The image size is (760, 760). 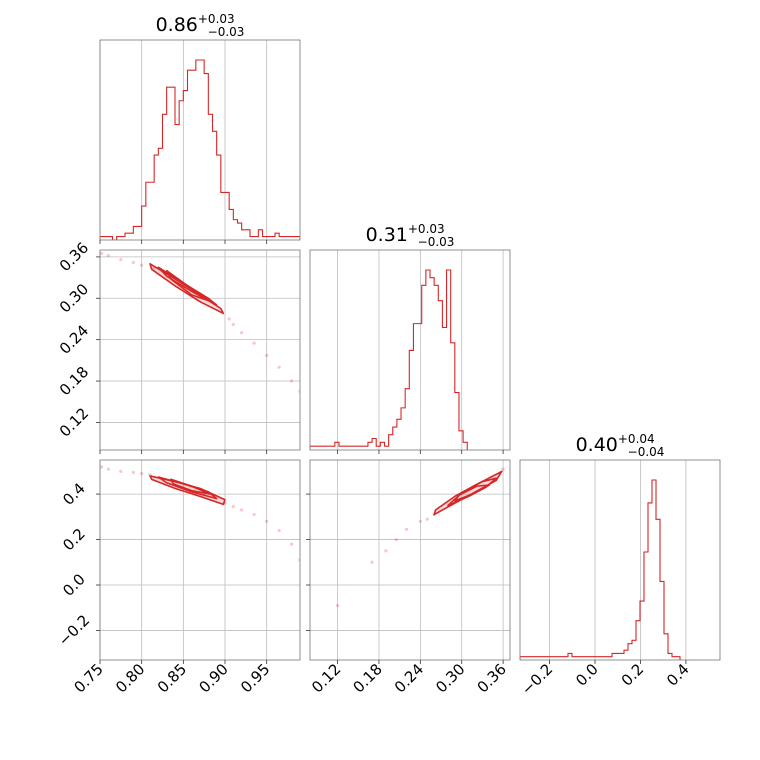 I want to click on param-3-summary: 0.40+0.04 −0.04, so click(x=620, y=445).